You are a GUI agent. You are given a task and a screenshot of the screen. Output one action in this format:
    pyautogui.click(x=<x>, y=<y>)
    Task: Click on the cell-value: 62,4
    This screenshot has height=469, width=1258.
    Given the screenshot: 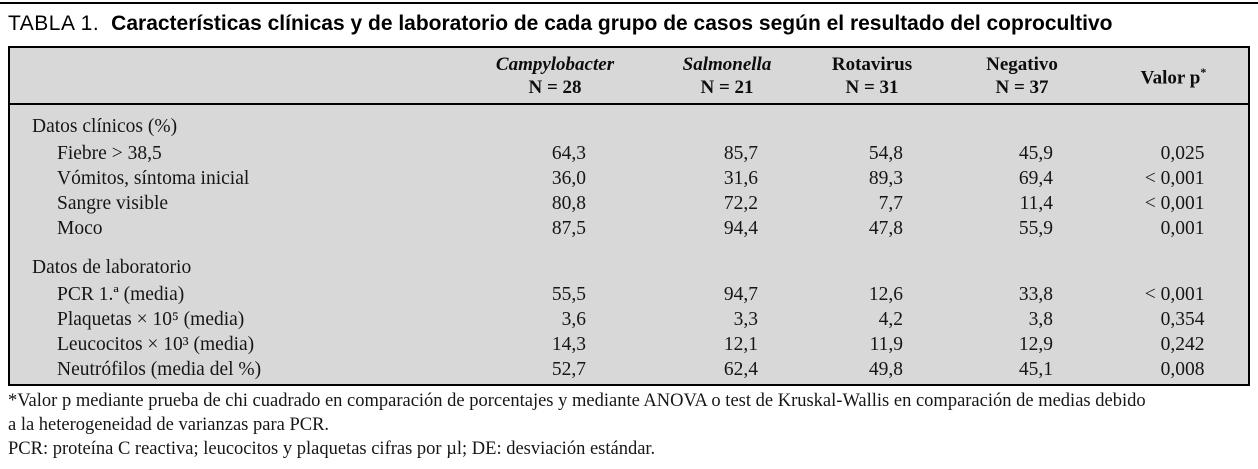 What is the action you would take?
    pyautogui.click(x=740, y=369)
    